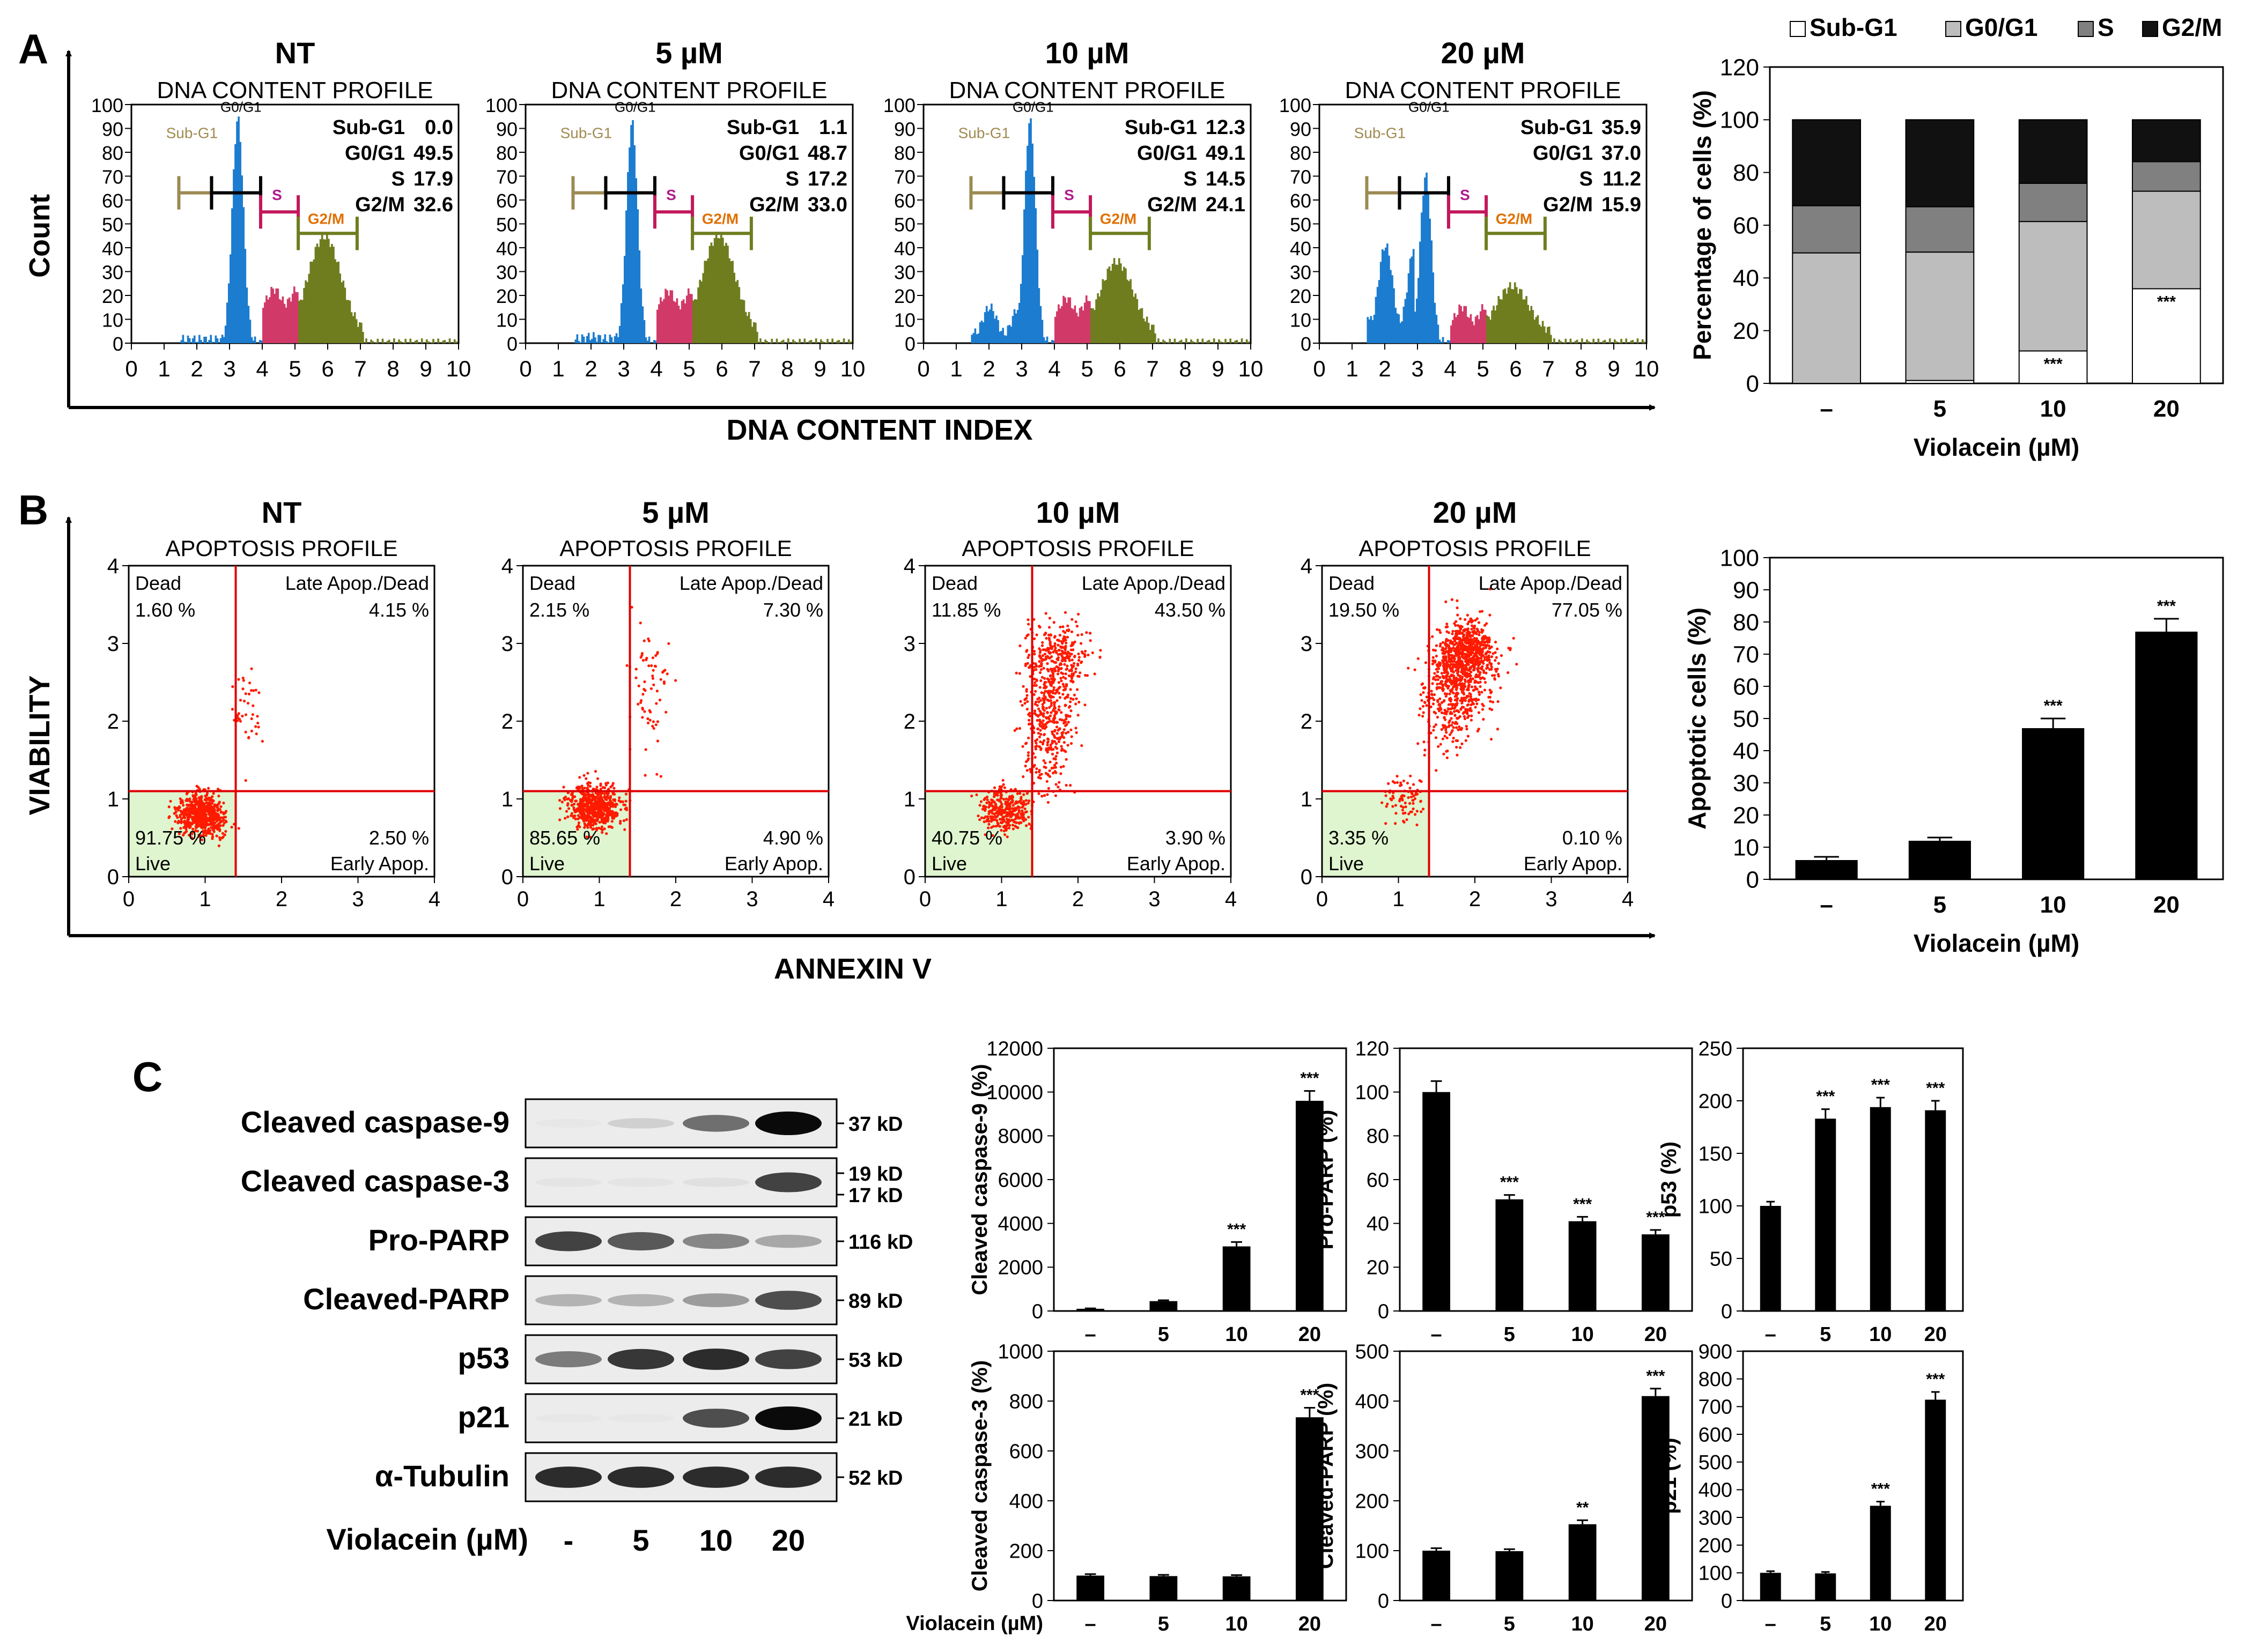 The width and height of the screenshot is (2252, 1652). What do you see at coordinates (1739, 67) in the screenshot?
I see `y-tick-label: 120` at bounding box center [1739, 67].